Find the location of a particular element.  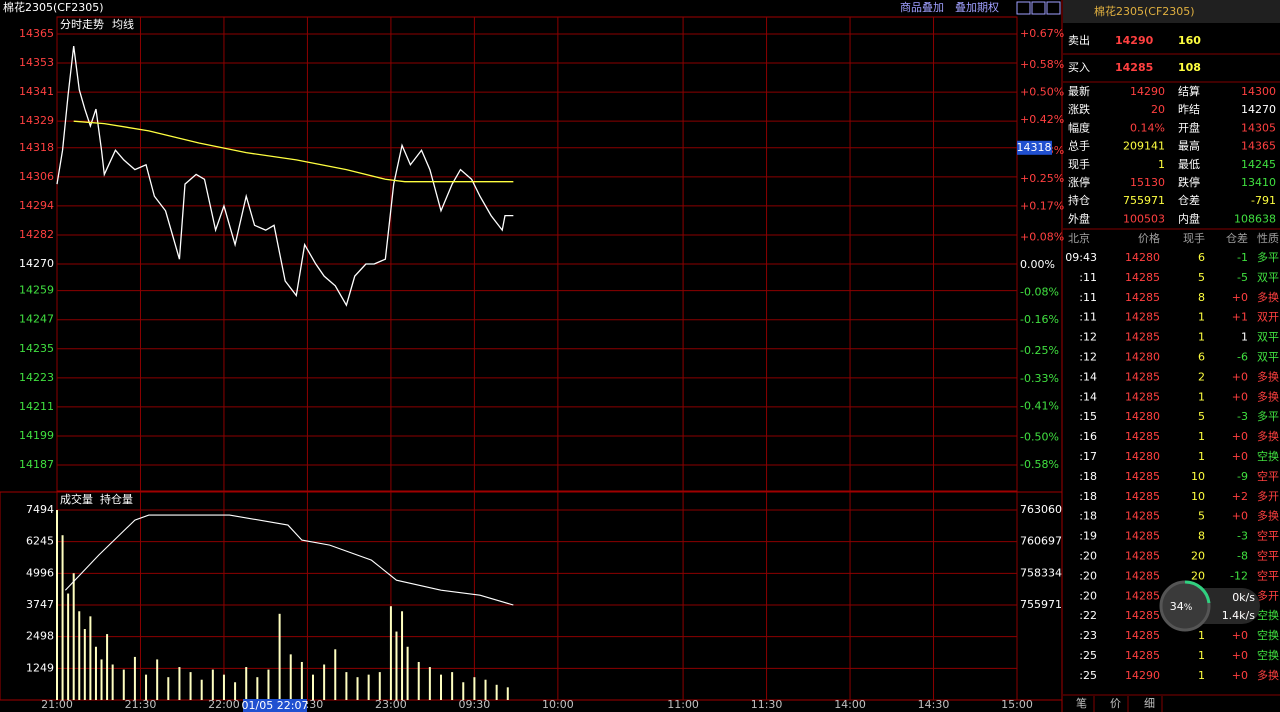

y-tick-label: 6245 is located at coordinates (40, 541).